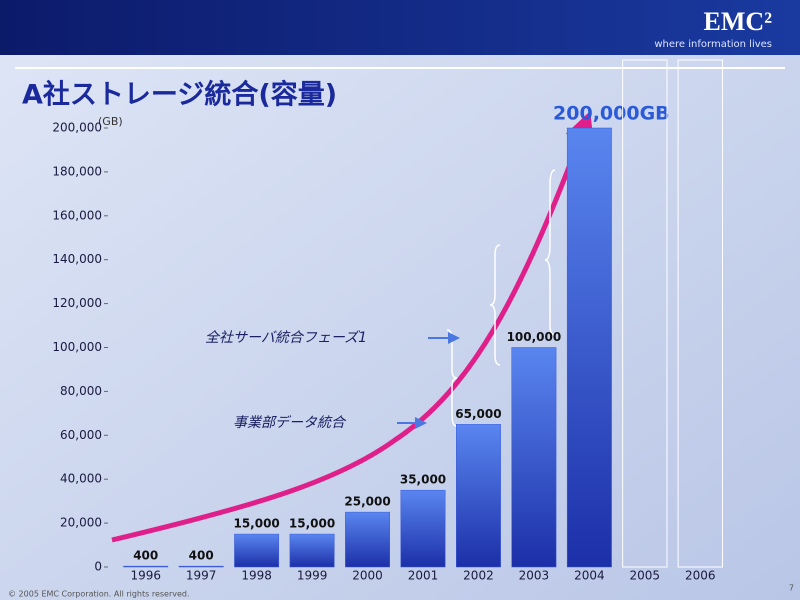 This screenshot has width=800, height=600. Describe the element at coordinates (81, 391) in the screenshot. I see `y-tick-label: 80,000` at that location.